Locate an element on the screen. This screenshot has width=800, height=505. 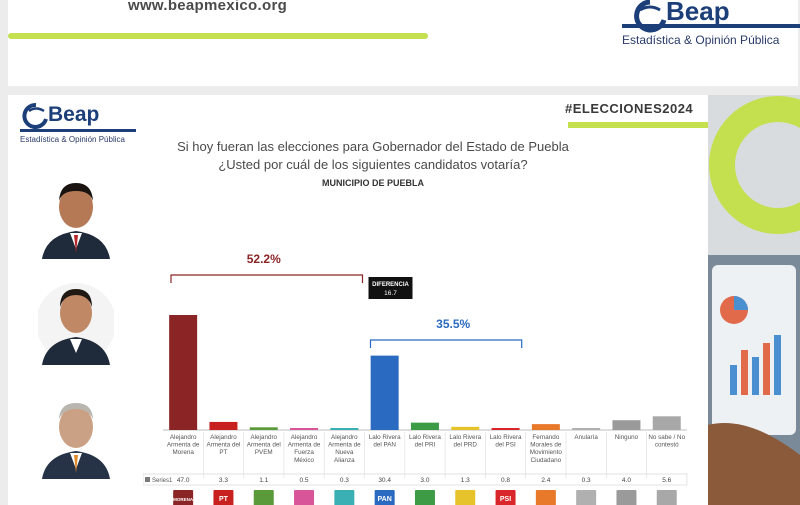
difference-box is located at coordinates (390, 288).